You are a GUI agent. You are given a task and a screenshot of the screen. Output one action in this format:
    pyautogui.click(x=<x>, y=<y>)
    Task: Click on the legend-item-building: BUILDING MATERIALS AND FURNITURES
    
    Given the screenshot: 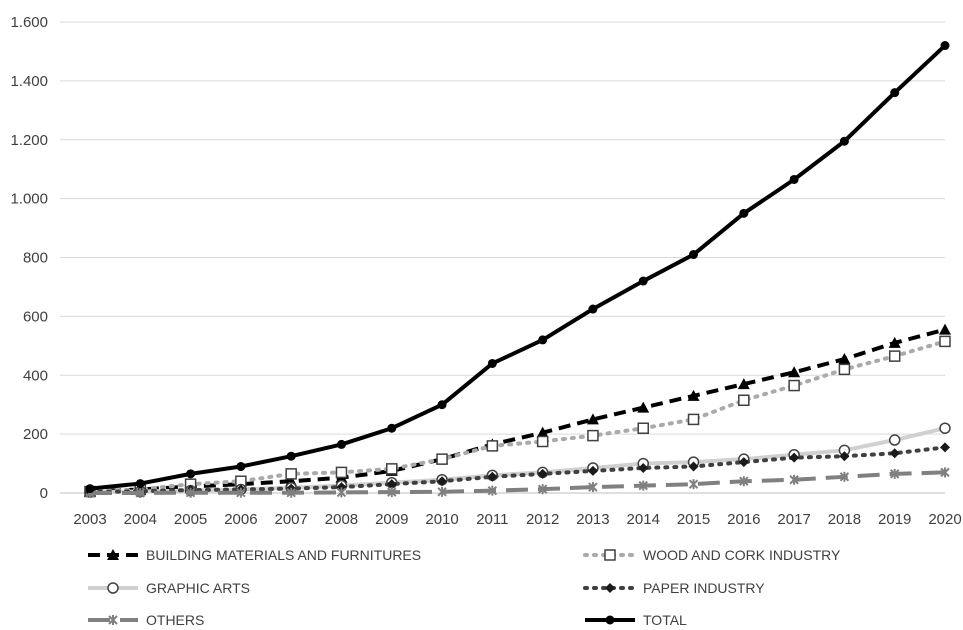 What is the action you would take?
    pyautogui.click(x=254, y=555)
    